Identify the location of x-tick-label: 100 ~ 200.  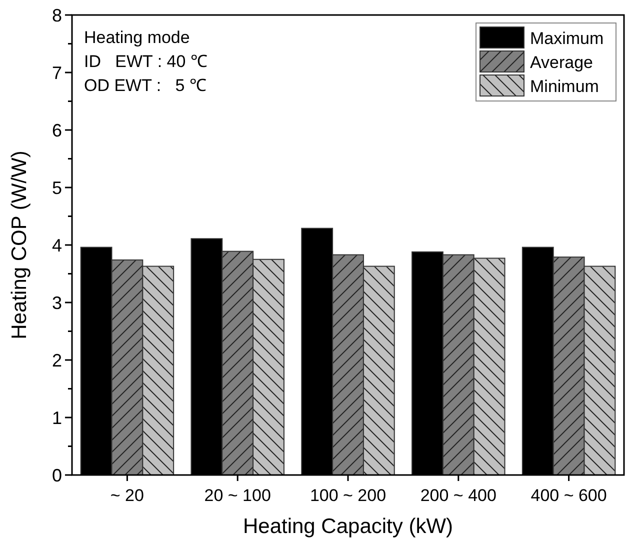
(348, 495).